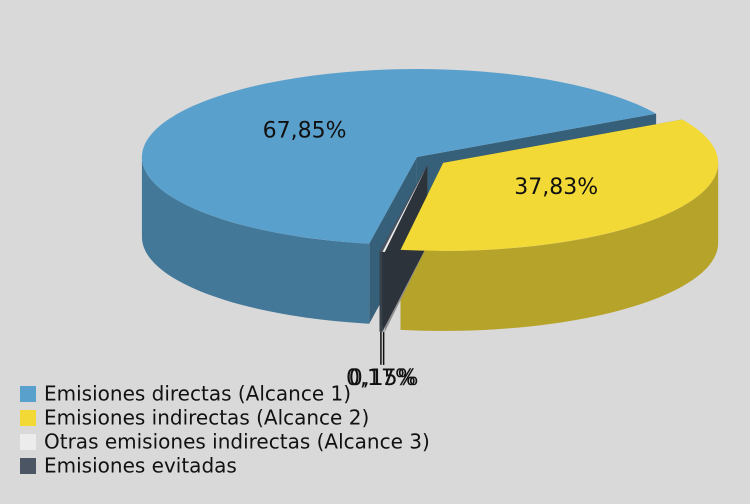 The height and width of the screenshot is (504, 750). Describe the element at coordinates (381, 378) in the screenshot. I see `value-label: 0,17%` at that location.